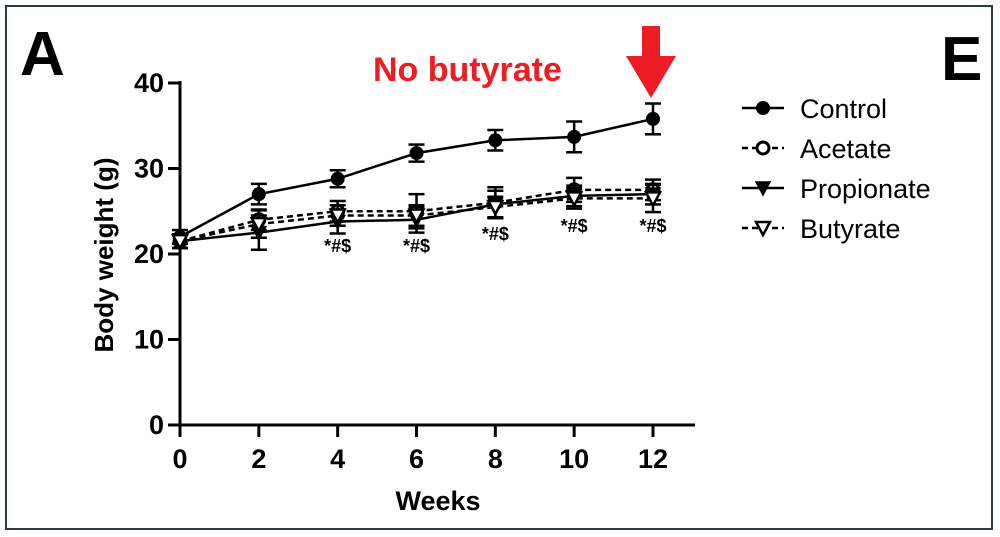 The image size is (1000, 537). Describe the element at coordinates (149, 169) in the screenshot. I see `y-tick-label: 30` at that location.